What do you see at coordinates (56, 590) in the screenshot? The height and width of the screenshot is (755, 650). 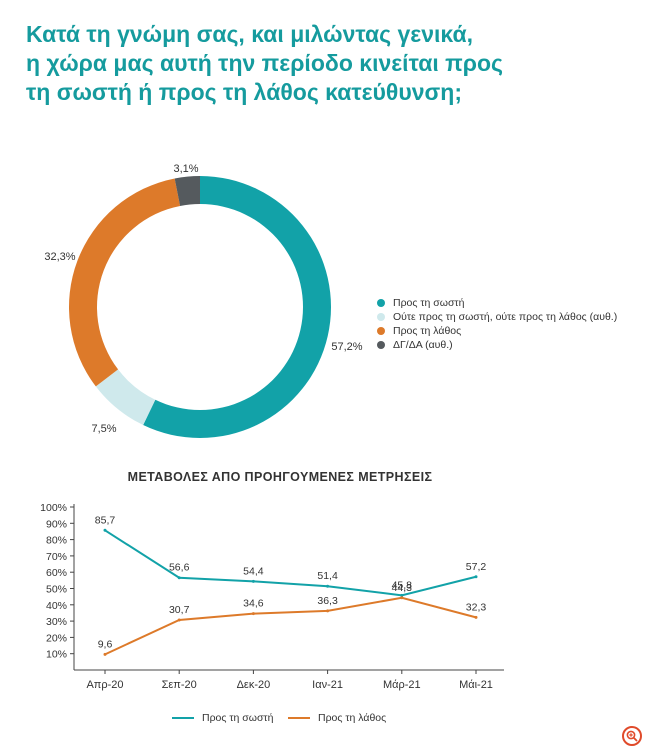 I see `y-tick-label: 50%` at bounding box center [56, 590].